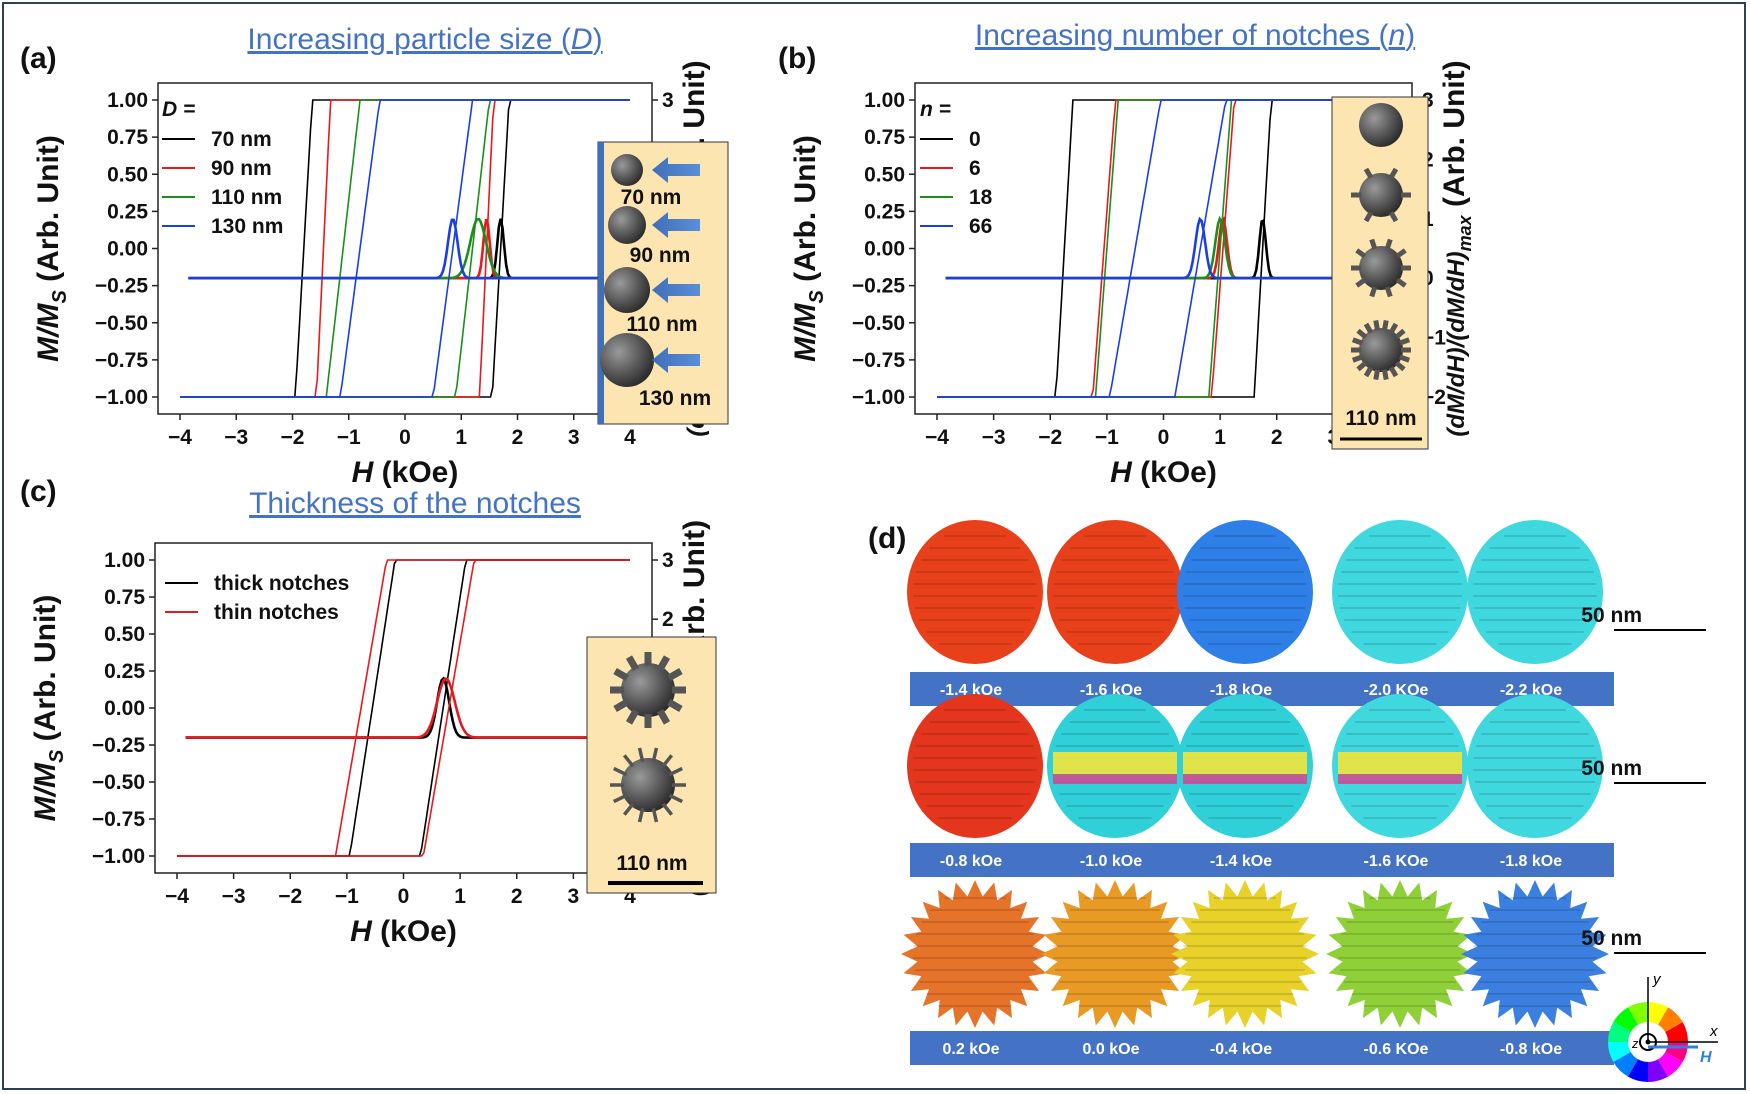  Describe the element at coordinates (975, 139) in the screenshot. I see `legend-label: 0` at that location.